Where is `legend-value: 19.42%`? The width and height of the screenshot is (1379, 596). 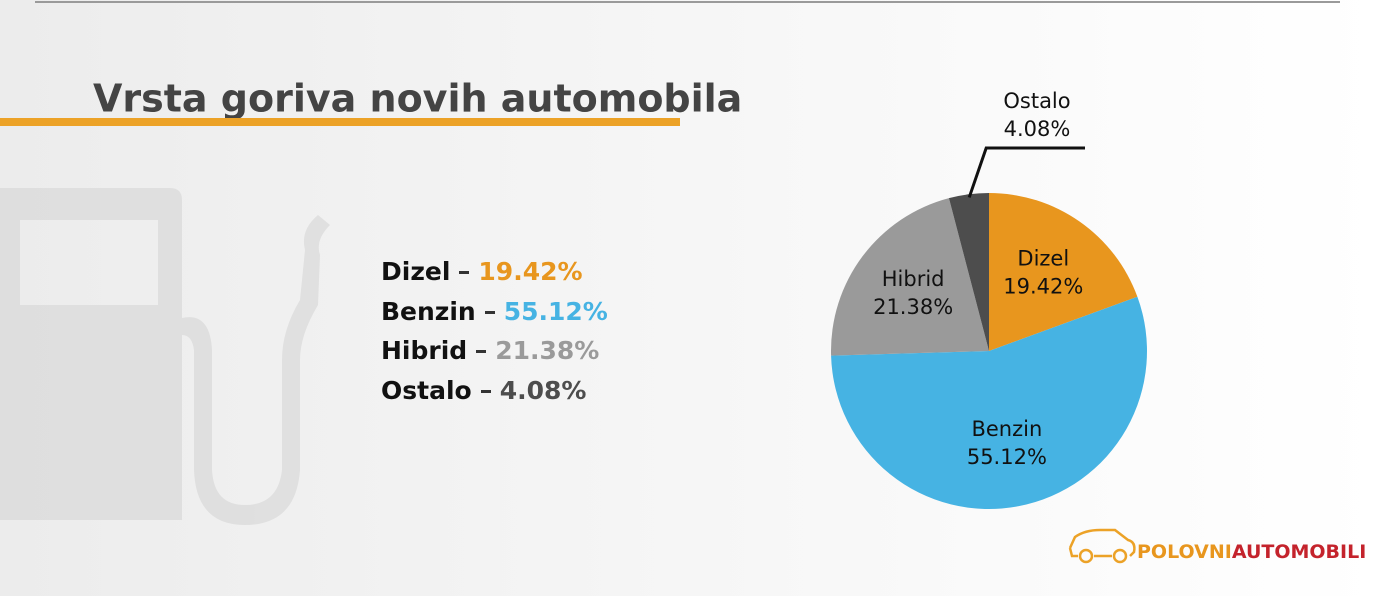
legend-value: 19.42% is located at coordinates (530, 272).